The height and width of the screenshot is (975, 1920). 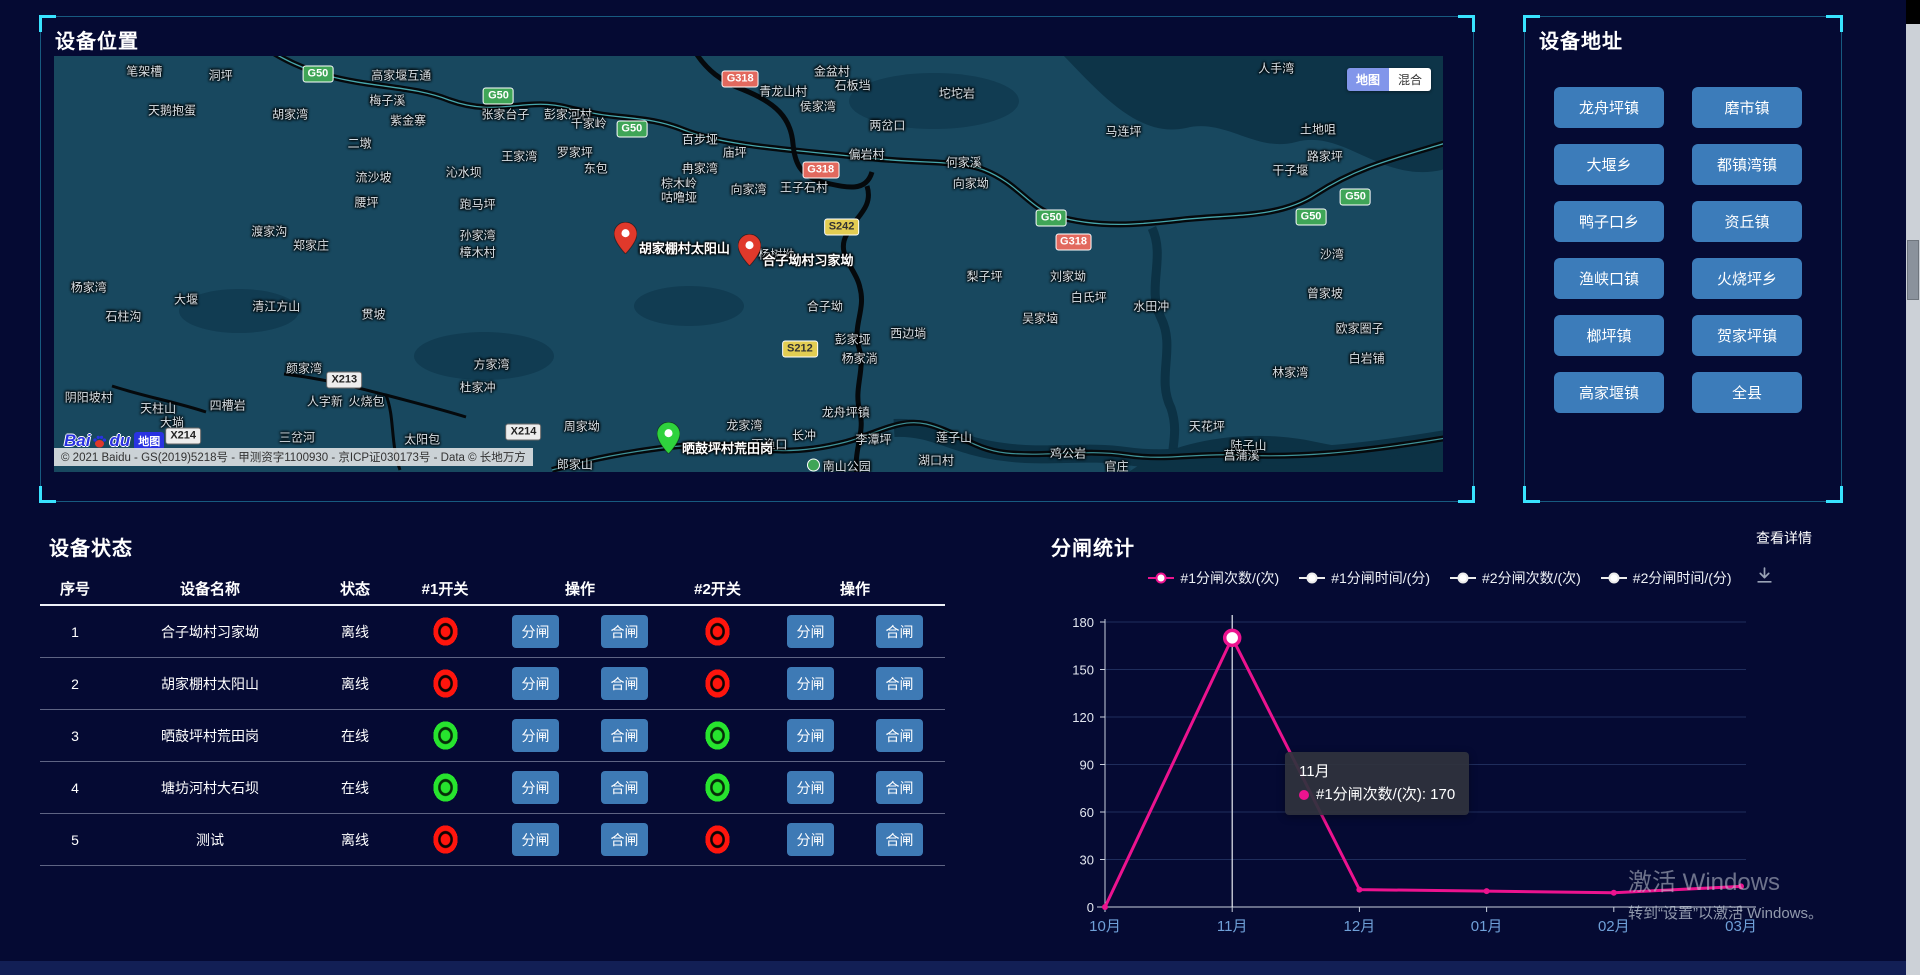 I want to click on address-button: 磨市镇, so click(x=1747, y=107).